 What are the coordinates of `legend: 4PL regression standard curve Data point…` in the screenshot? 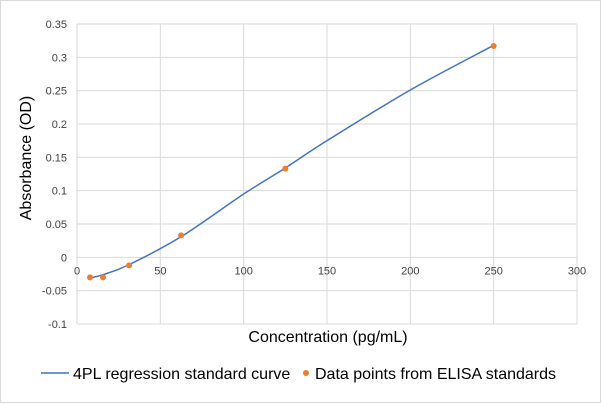 It's located at (298, 374).